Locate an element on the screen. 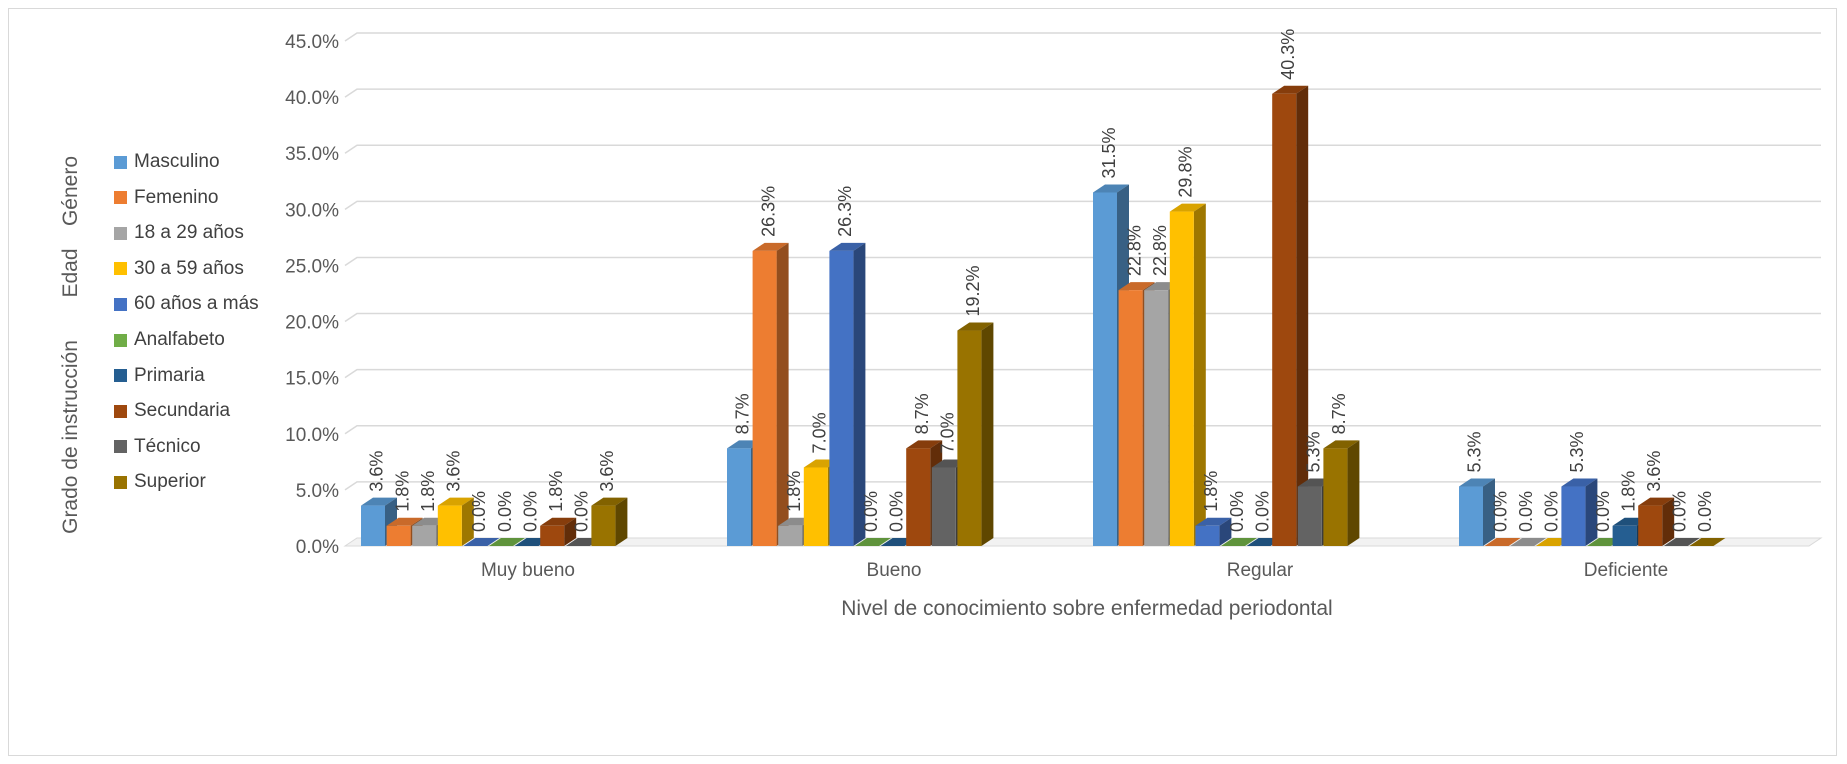 The height and width of the screenshot is (764, 1847). legend-label: Analfabeto is located at coordinates (179, 339).